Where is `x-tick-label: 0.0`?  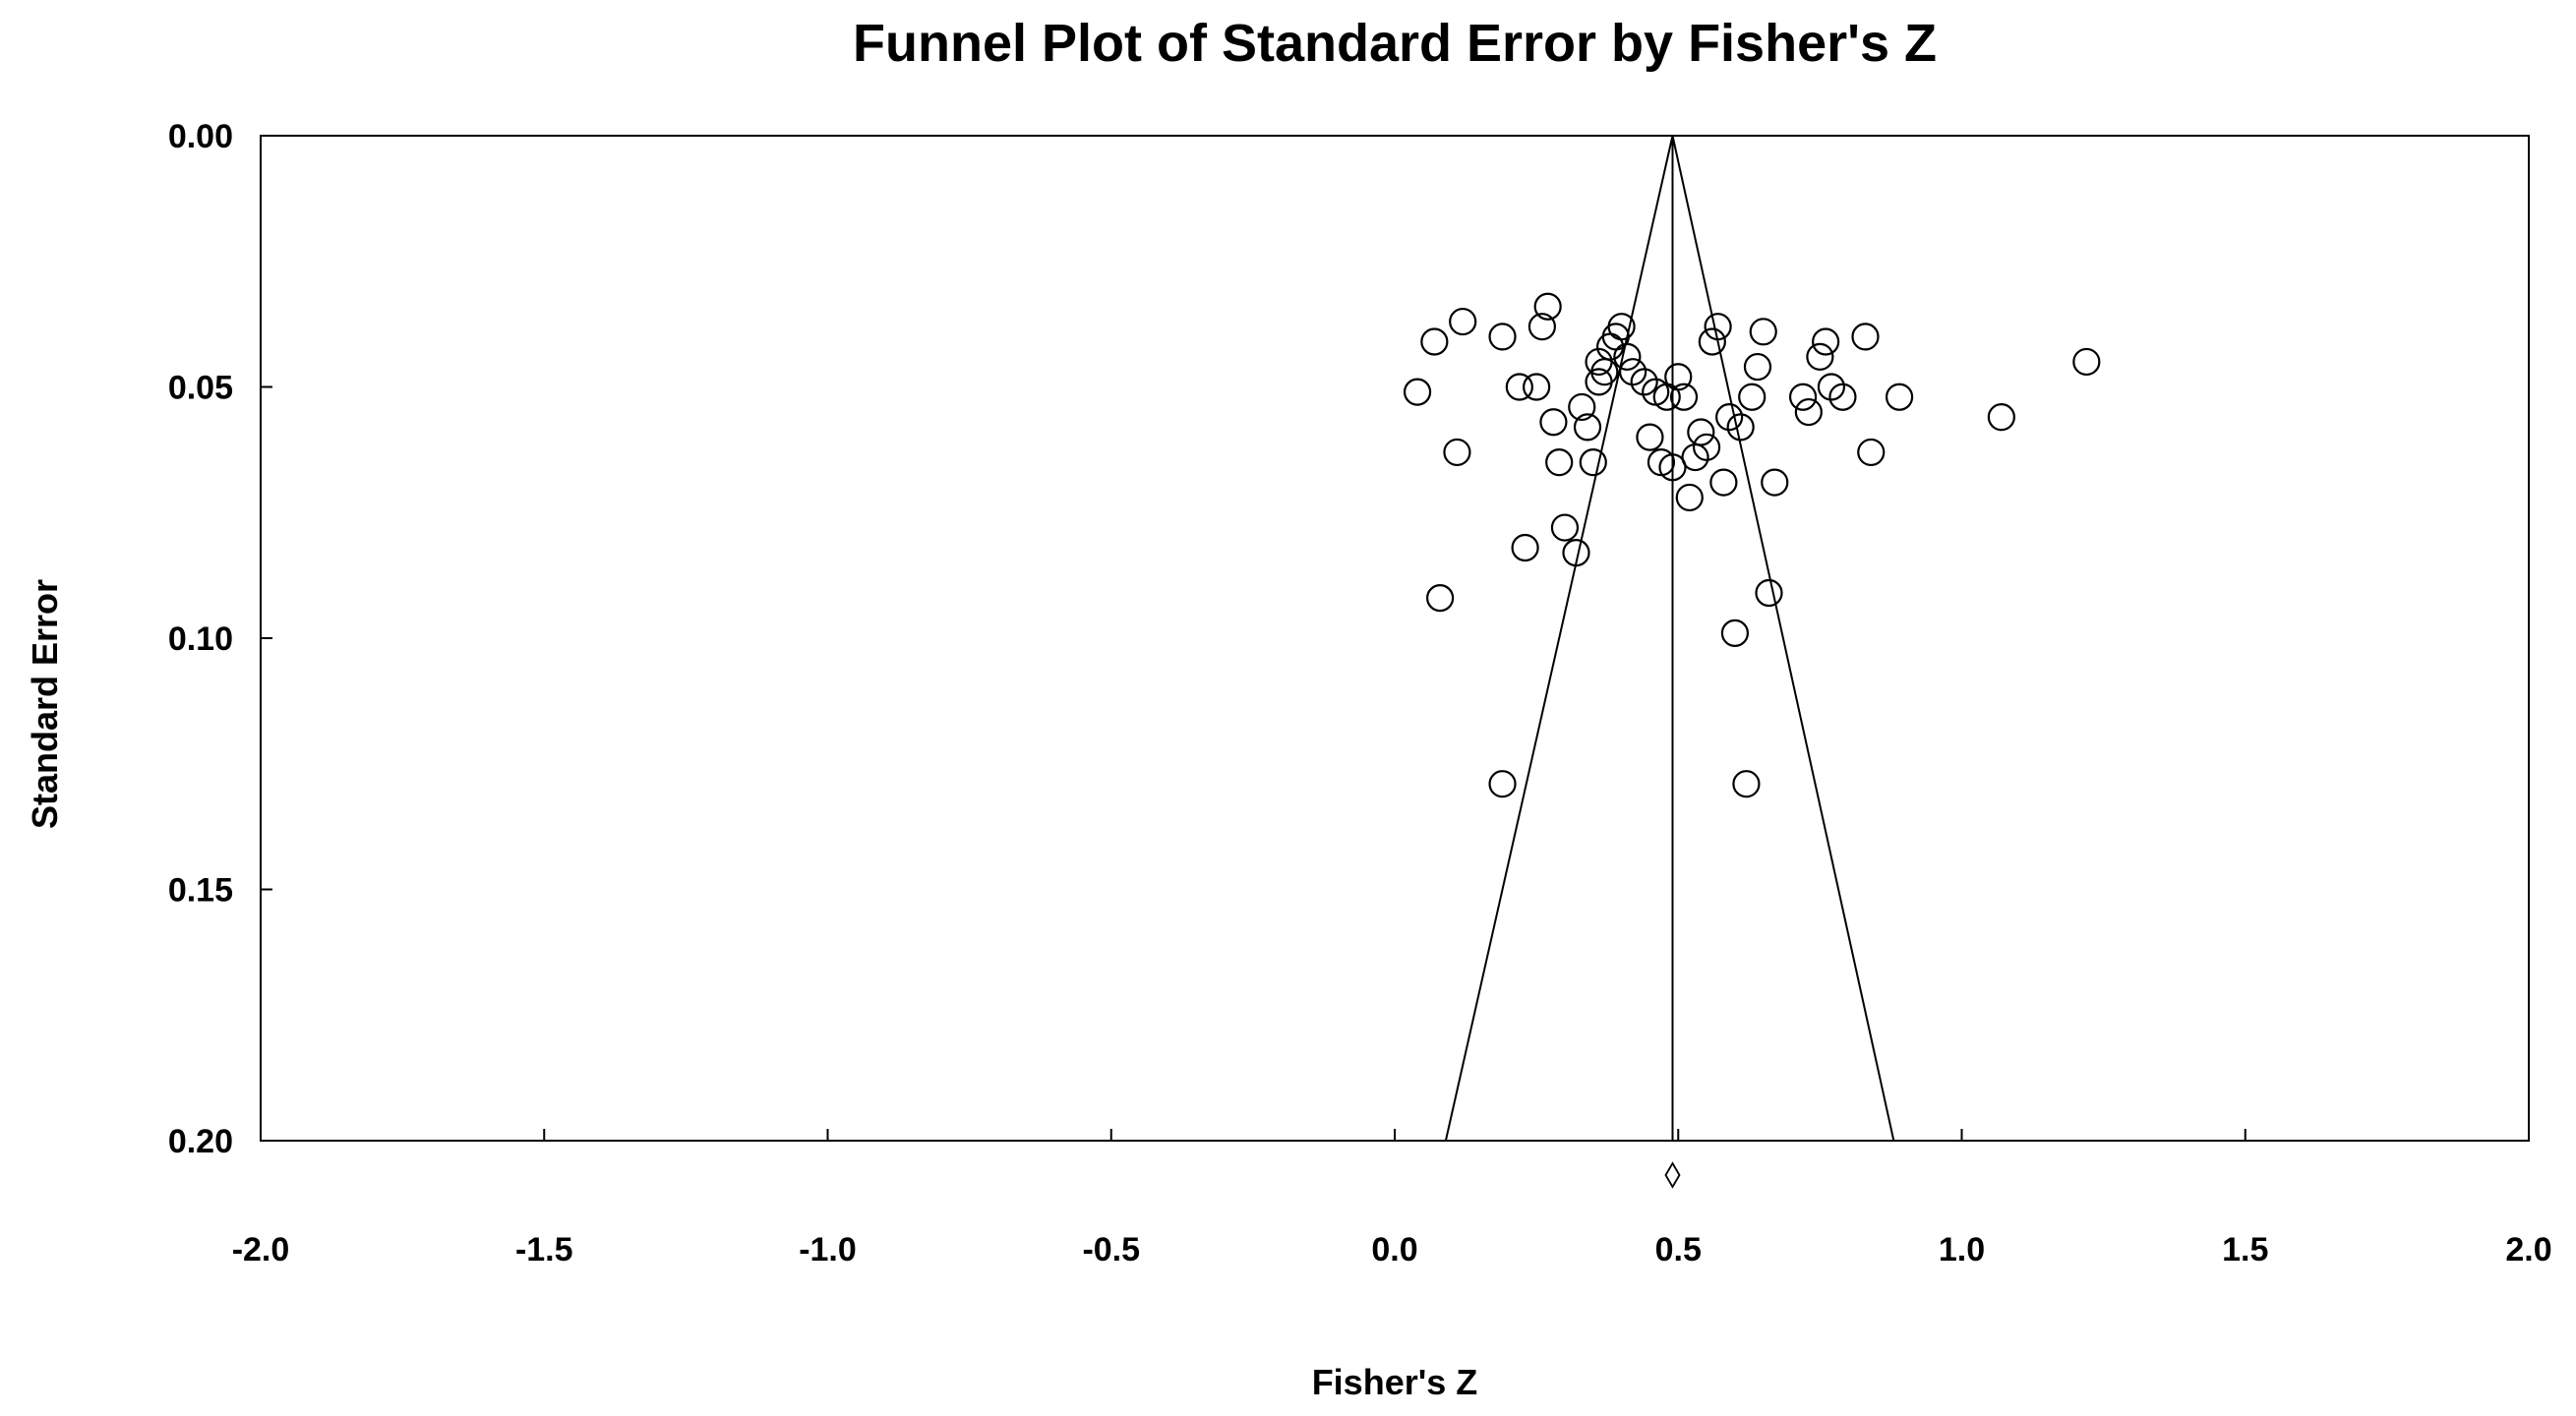
x-tick-label: 0.0 is located at coordinates (1394, 1249).